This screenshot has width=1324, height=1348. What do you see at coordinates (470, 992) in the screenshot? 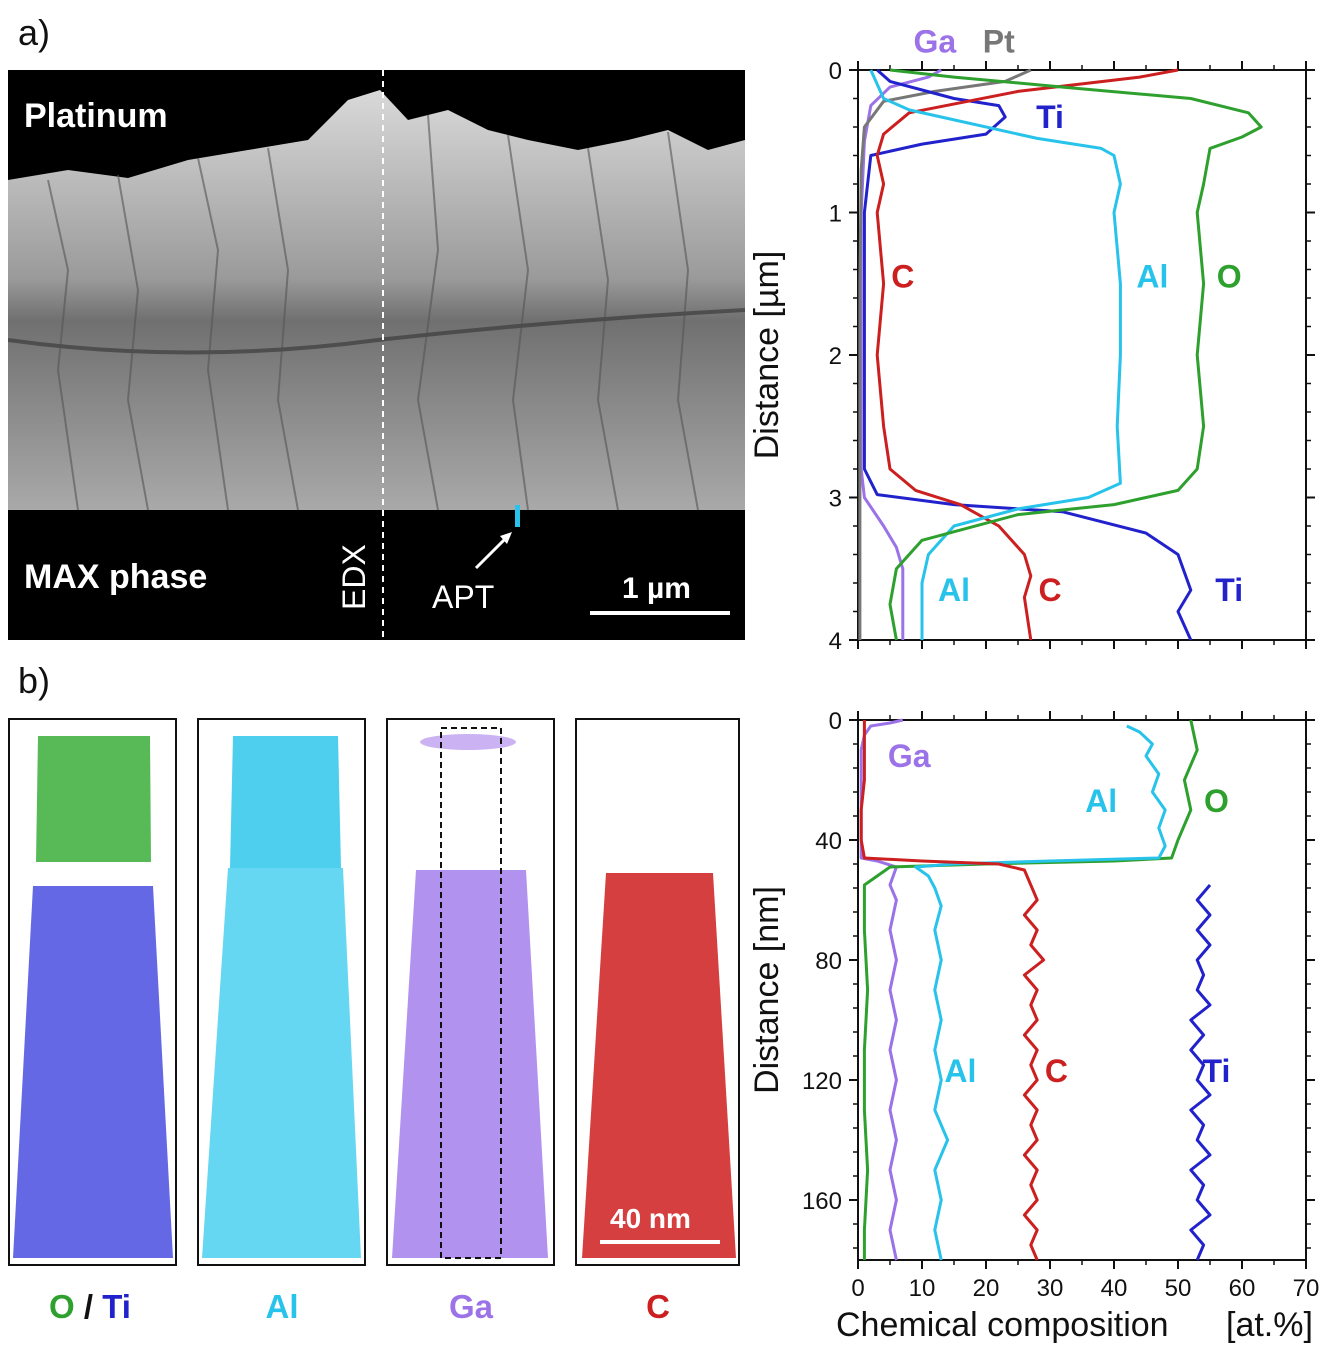
I see `apt-map-ga` at bounding box center [470, 992].